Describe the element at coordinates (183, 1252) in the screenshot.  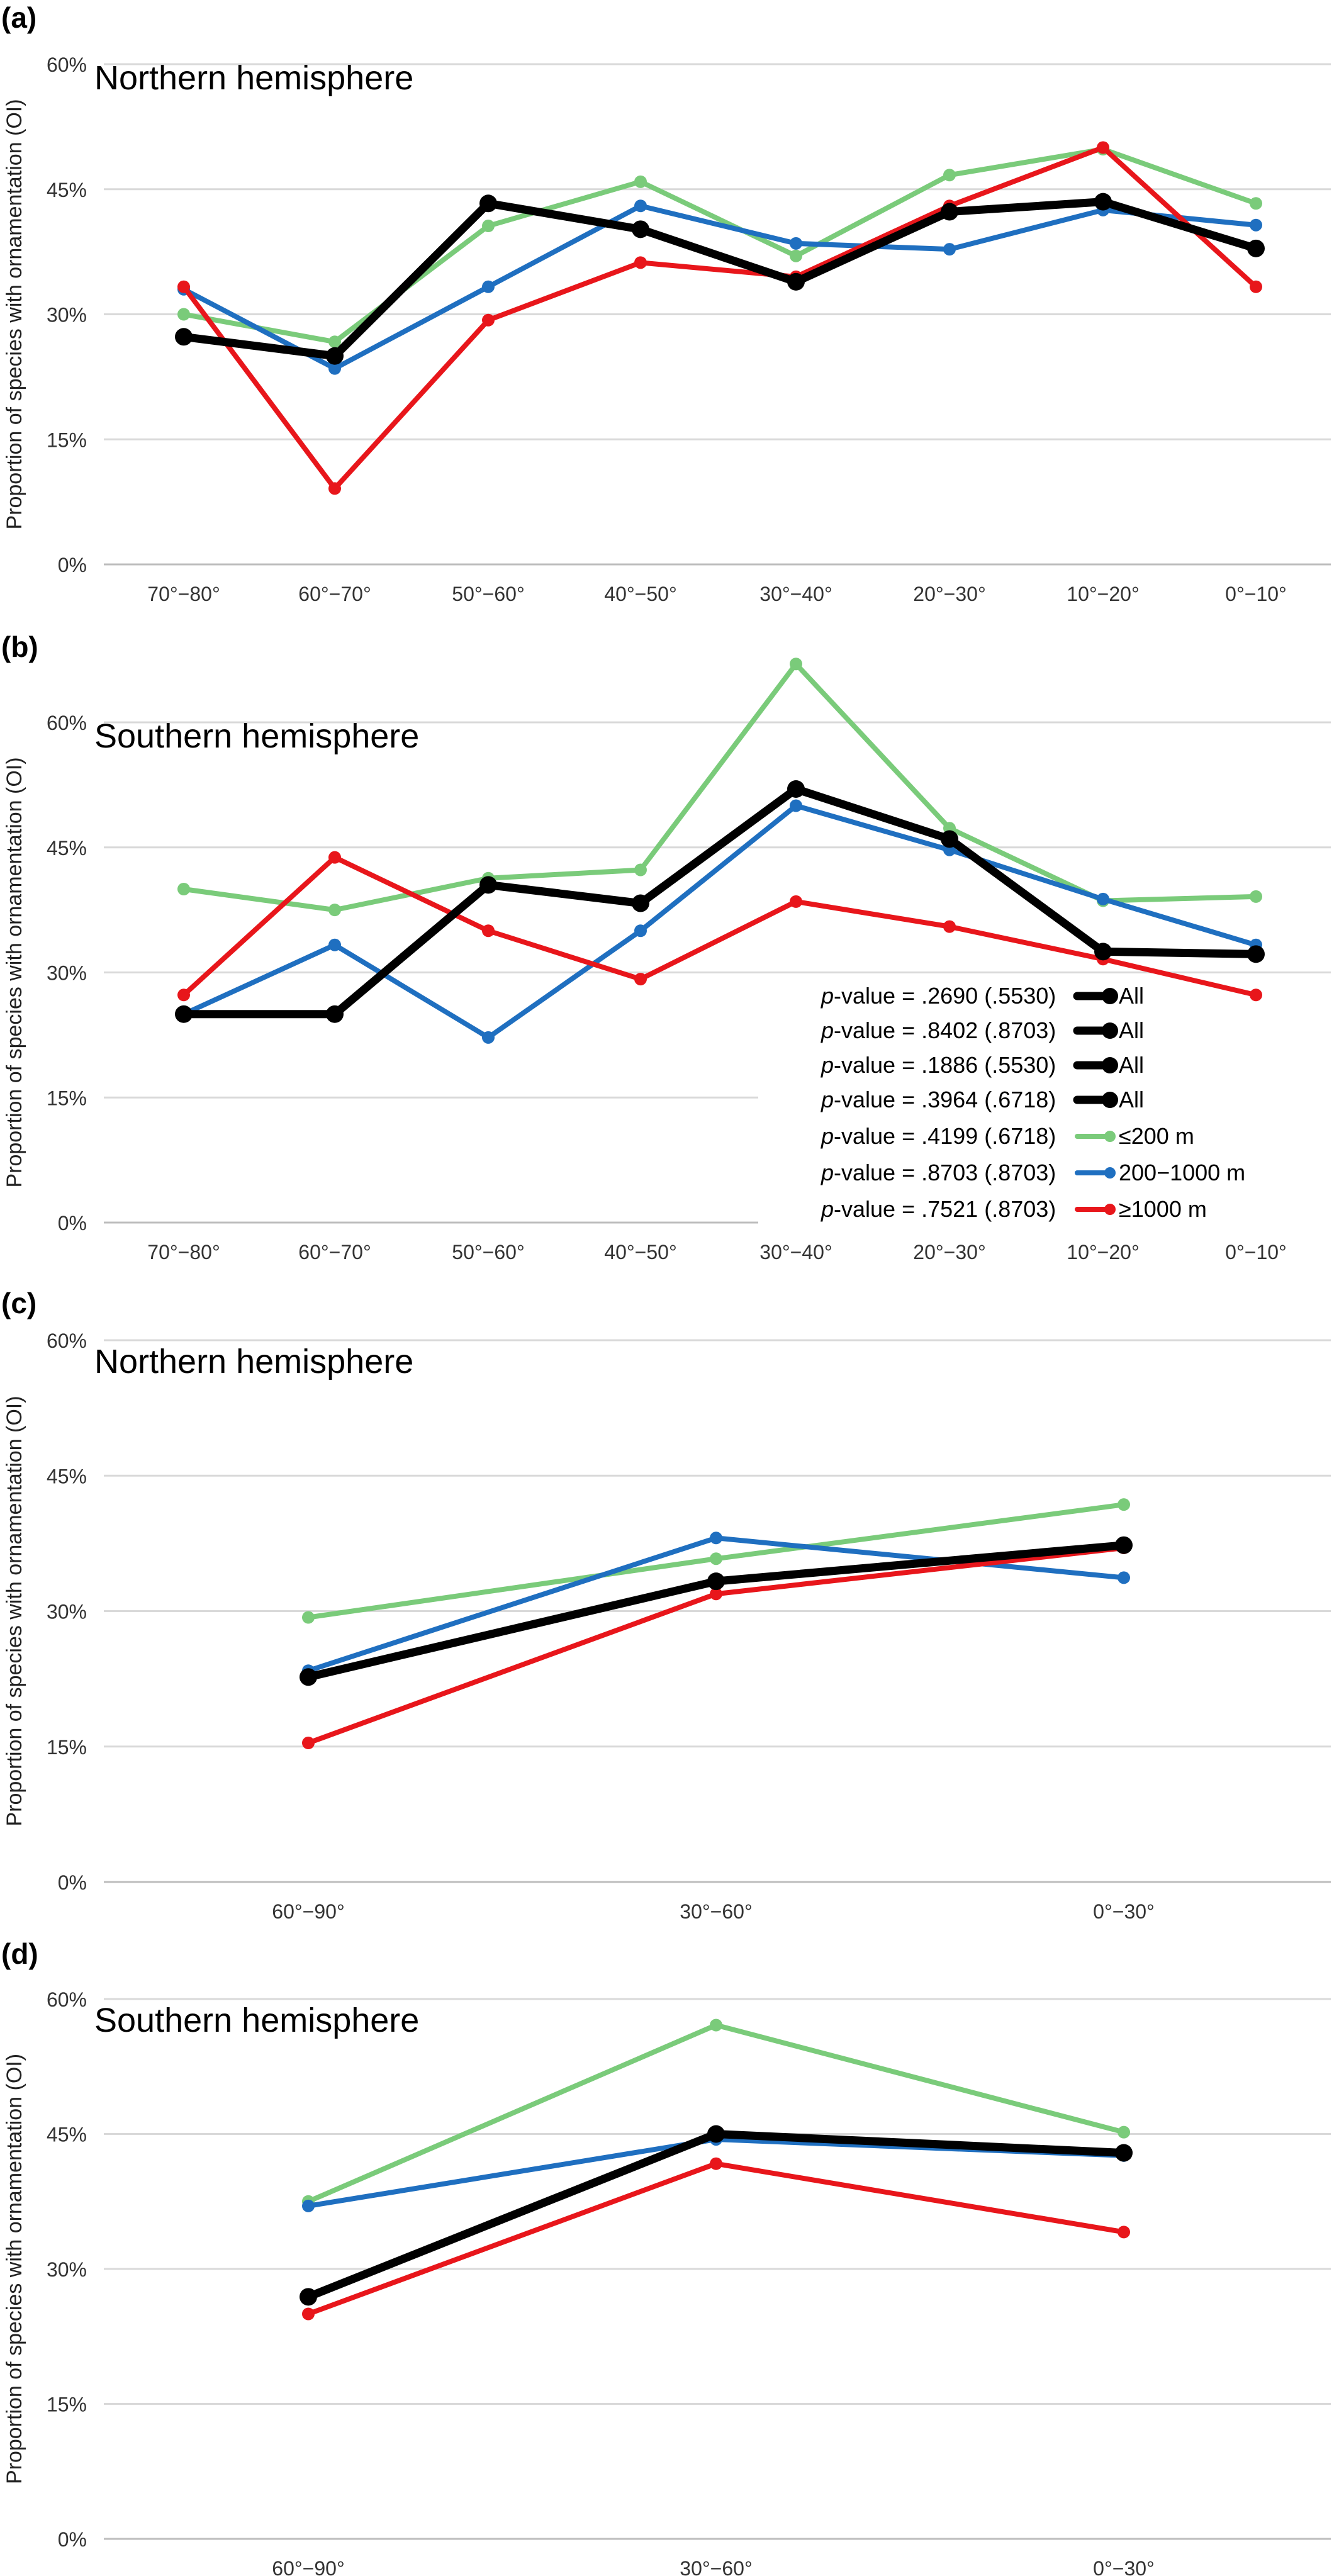
I see `x-tick-label: 70°−80°` at that location.